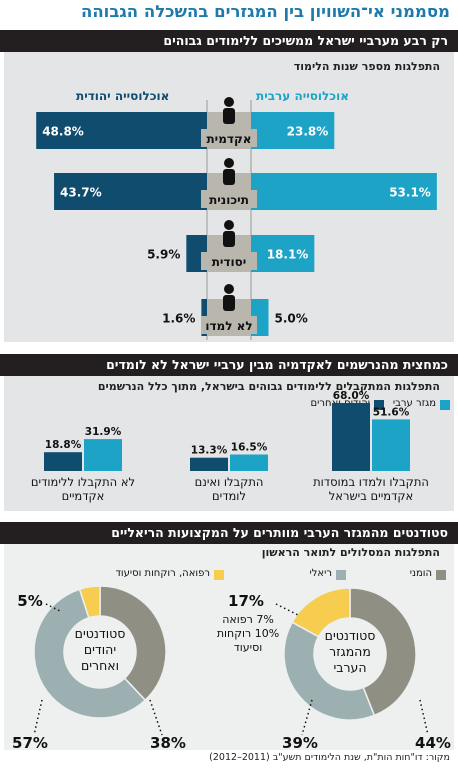 Image resolution: width=458 pixels, height=768 pixels. What do you see at coordinates (288, 255) in the screenshot?
I see `value-label-arab: 18.1%` at bounding box center [288, 255].